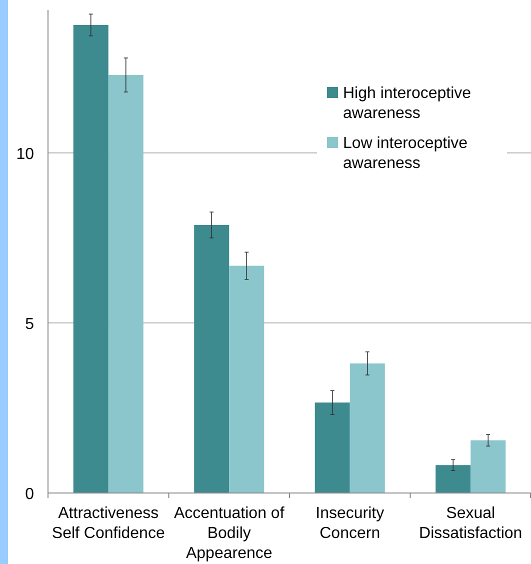 This screenshot has height=564, width=531. Describe the element at coordinates (29, 494) in the screenshot. I see `y-tick-label: 0` at that location.